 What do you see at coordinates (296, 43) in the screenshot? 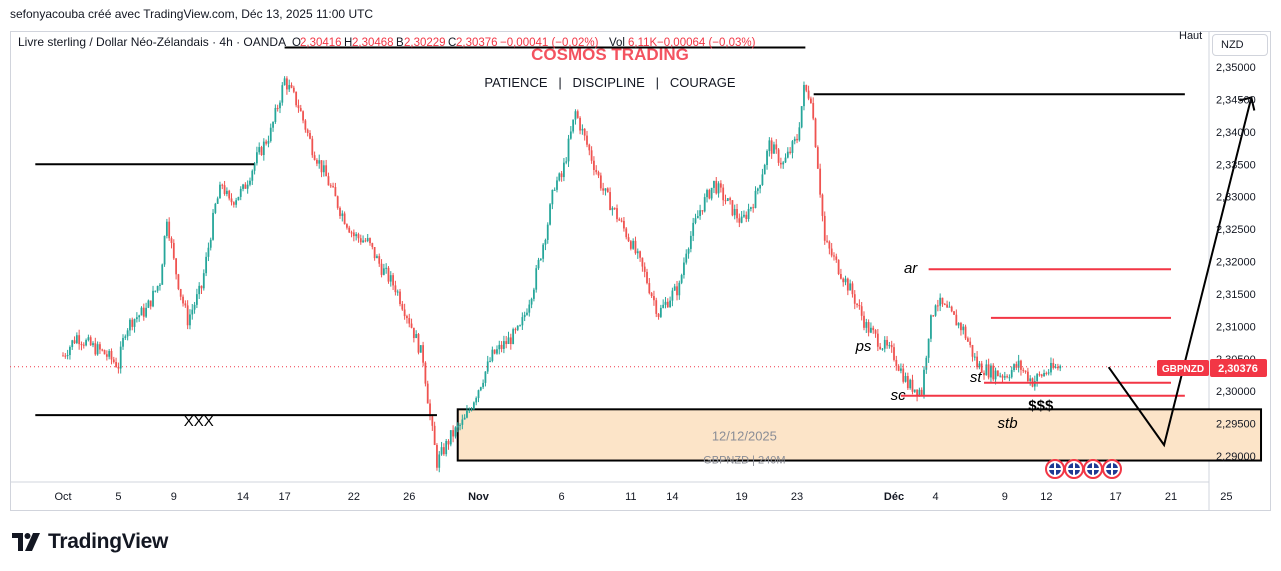
I see `ohlc-label: O` at bounding box center [296, 43].